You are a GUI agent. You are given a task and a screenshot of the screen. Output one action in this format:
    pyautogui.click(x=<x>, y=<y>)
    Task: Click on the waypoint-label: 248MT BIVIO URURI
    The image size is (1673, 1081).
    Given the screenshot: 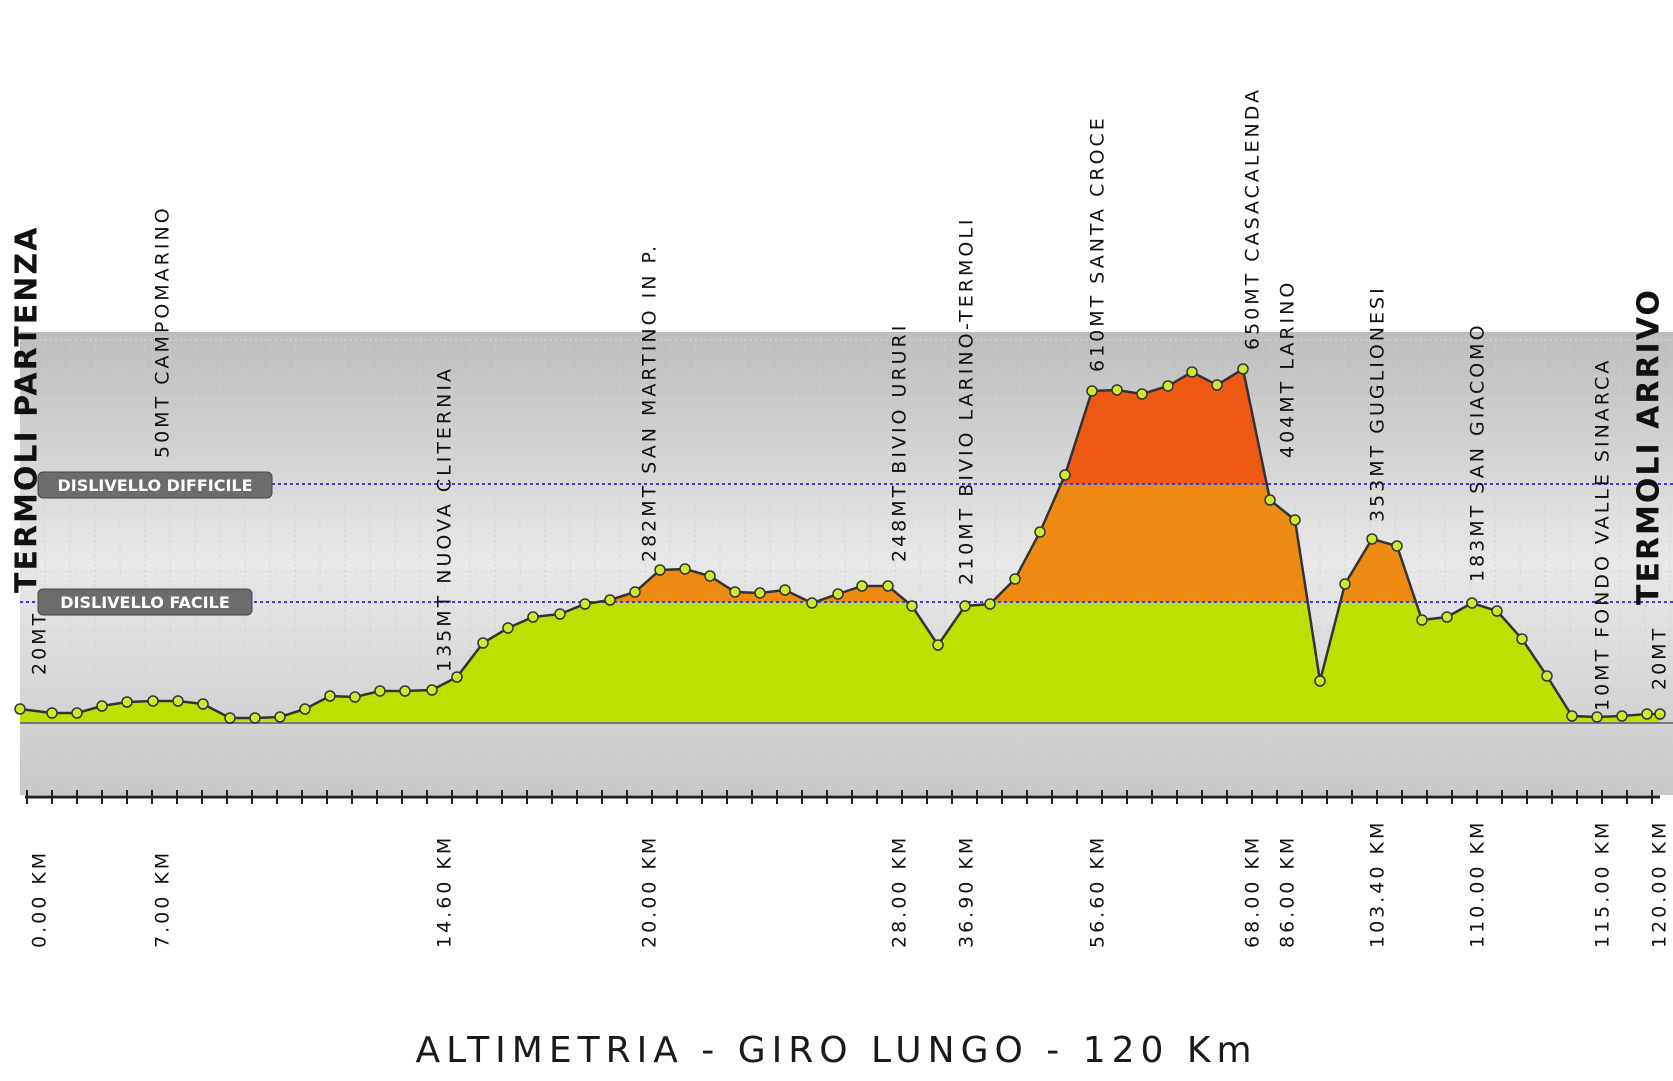 What is the action you would take?
    pyautogui.click(x=900, y=442)
    